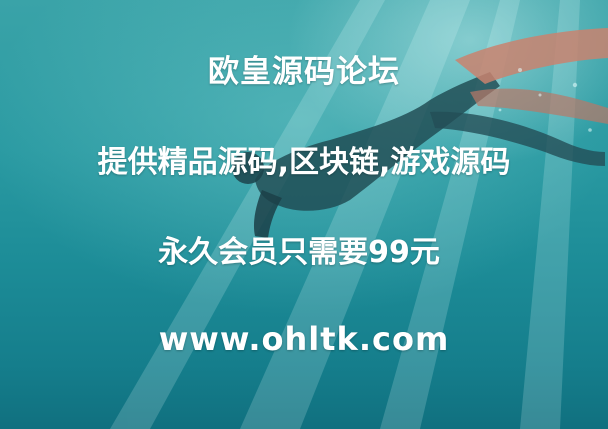 This screenshot has height=429, width=608. Describe the element at coordinates (299, 252) in the screenshot. I see `membership-price-text: 永久会员只需要99元` at that location.